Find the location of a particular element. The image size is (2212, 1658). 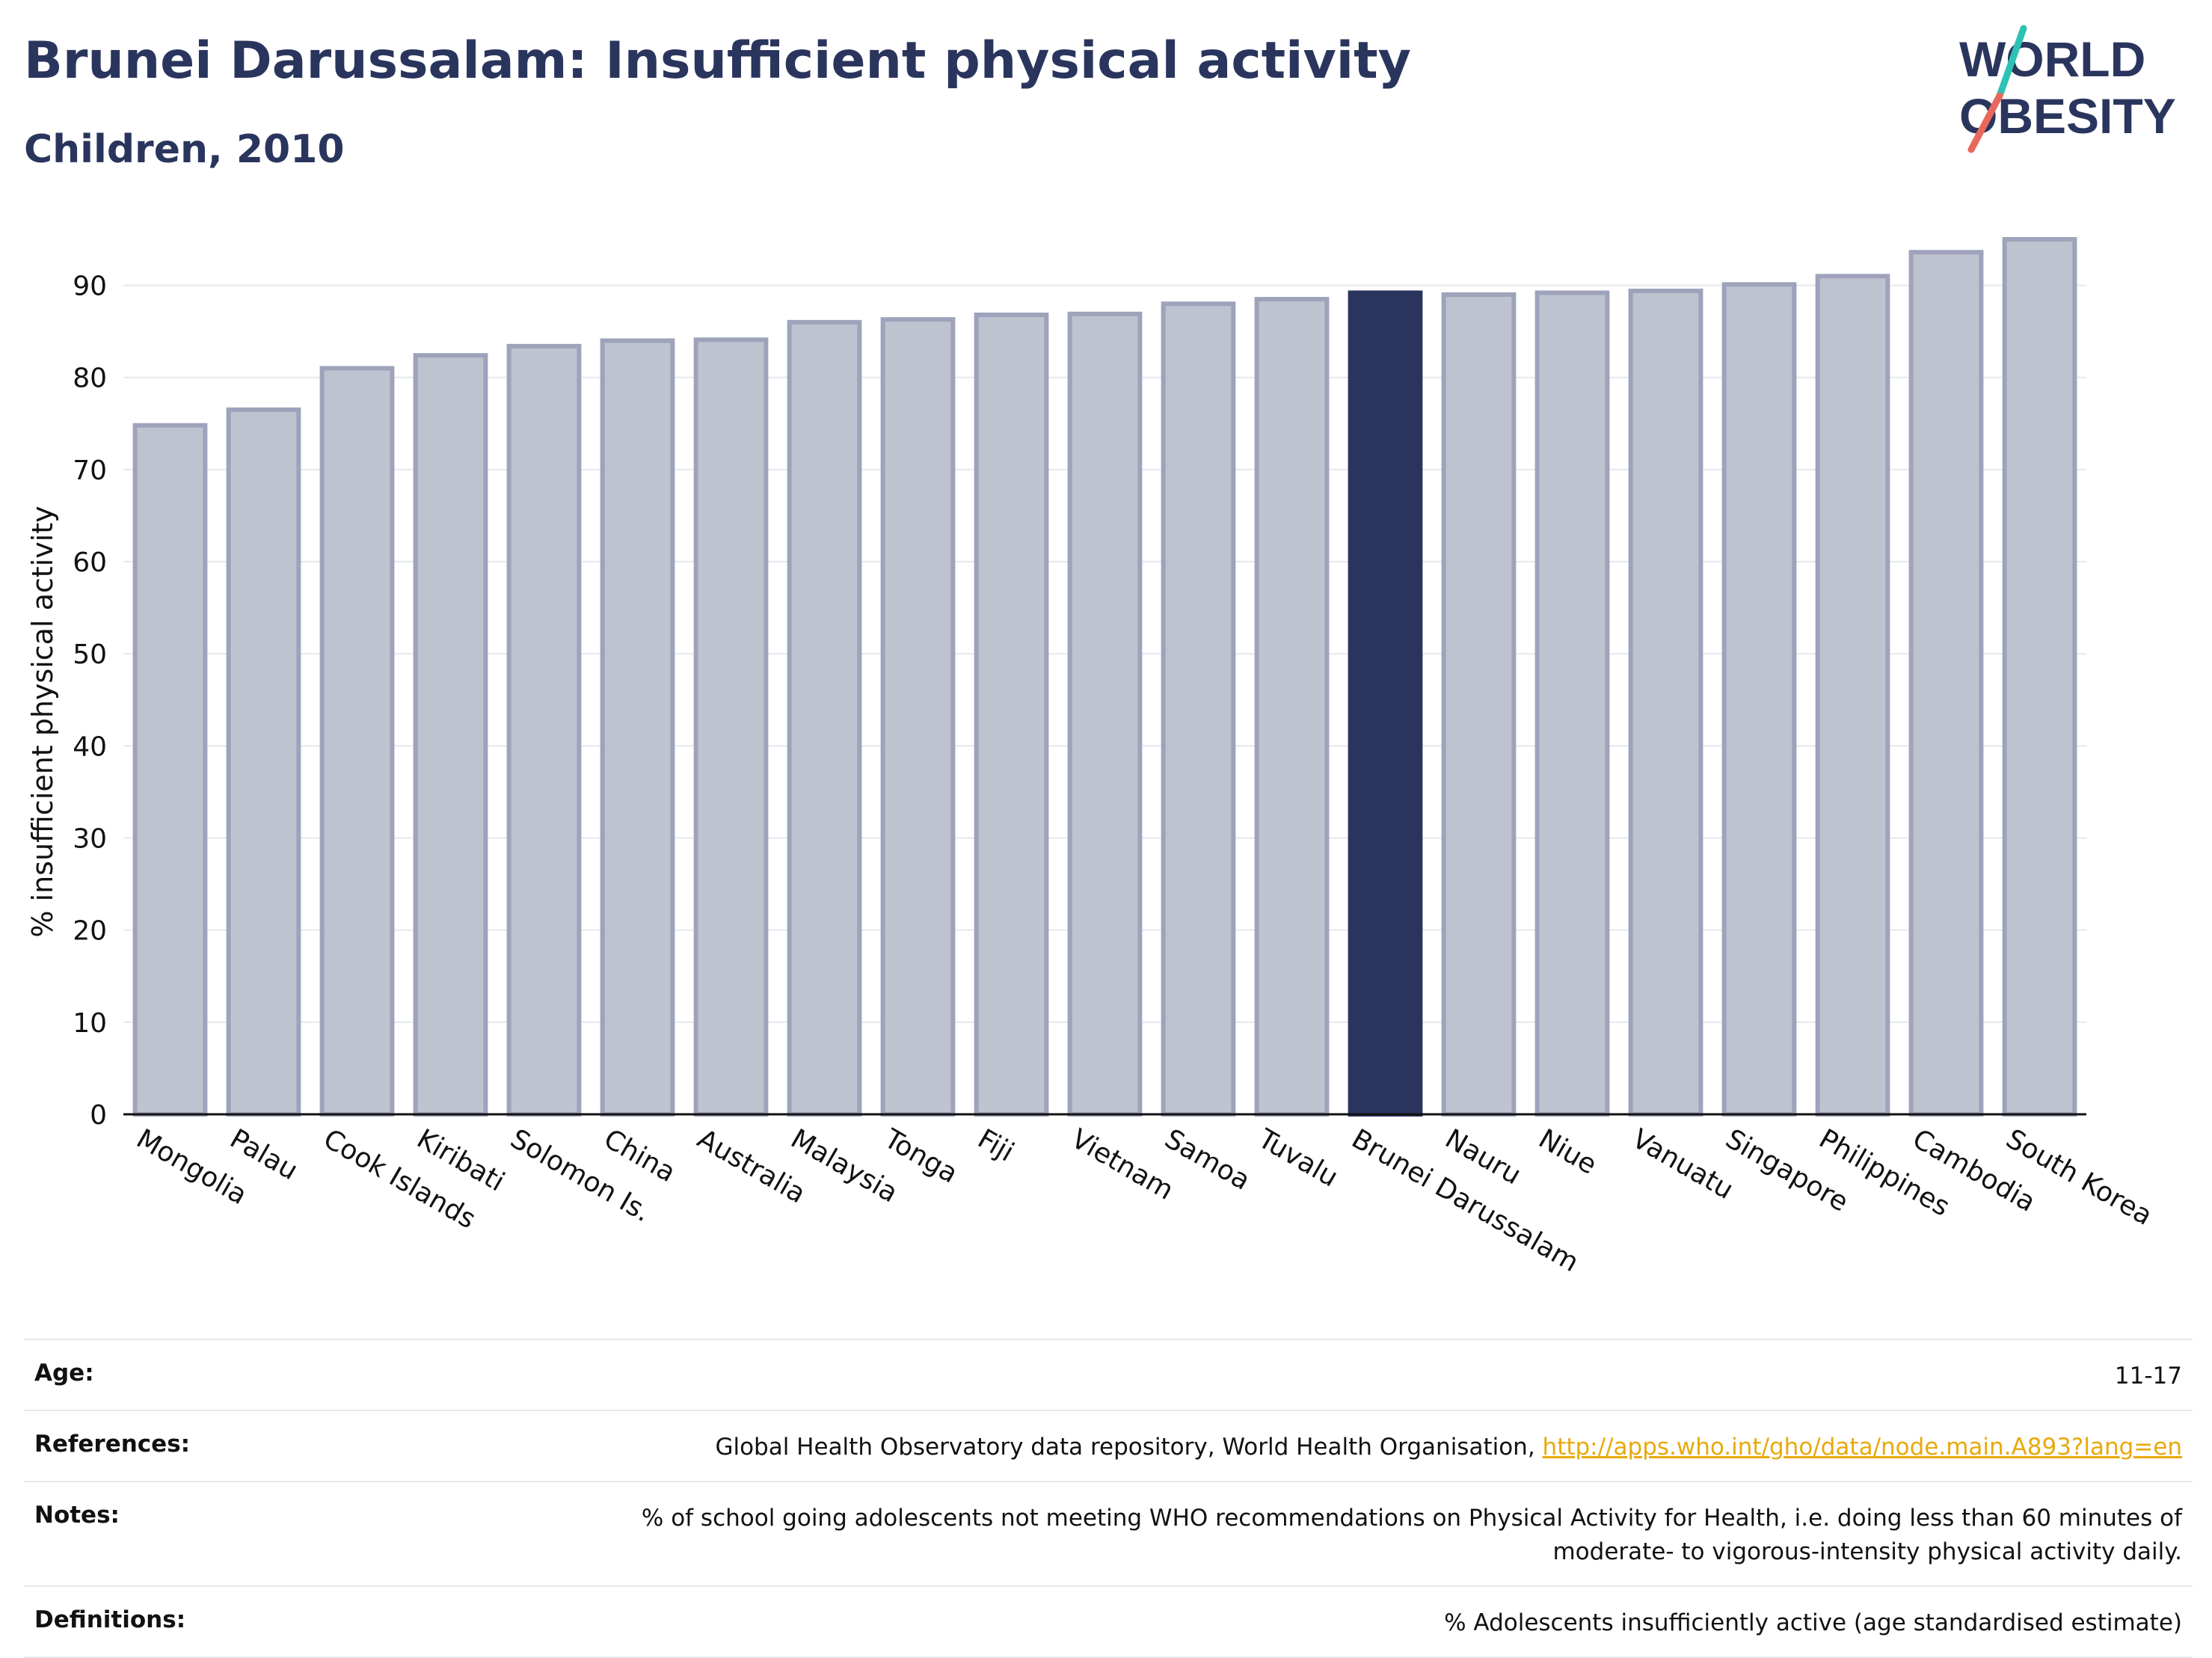

page-subtitle: Children, 2010 is located at coordinates (184, 149).